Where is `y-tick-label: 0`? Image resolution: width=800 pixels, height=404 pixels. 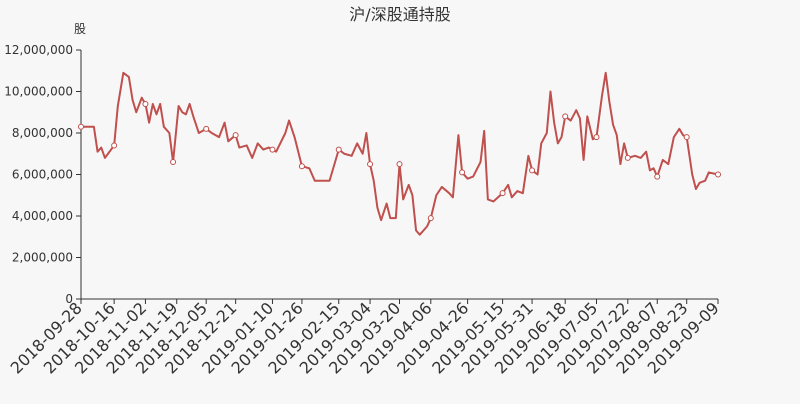 y-tick-label: 0 is located at coordinates (69, 299).